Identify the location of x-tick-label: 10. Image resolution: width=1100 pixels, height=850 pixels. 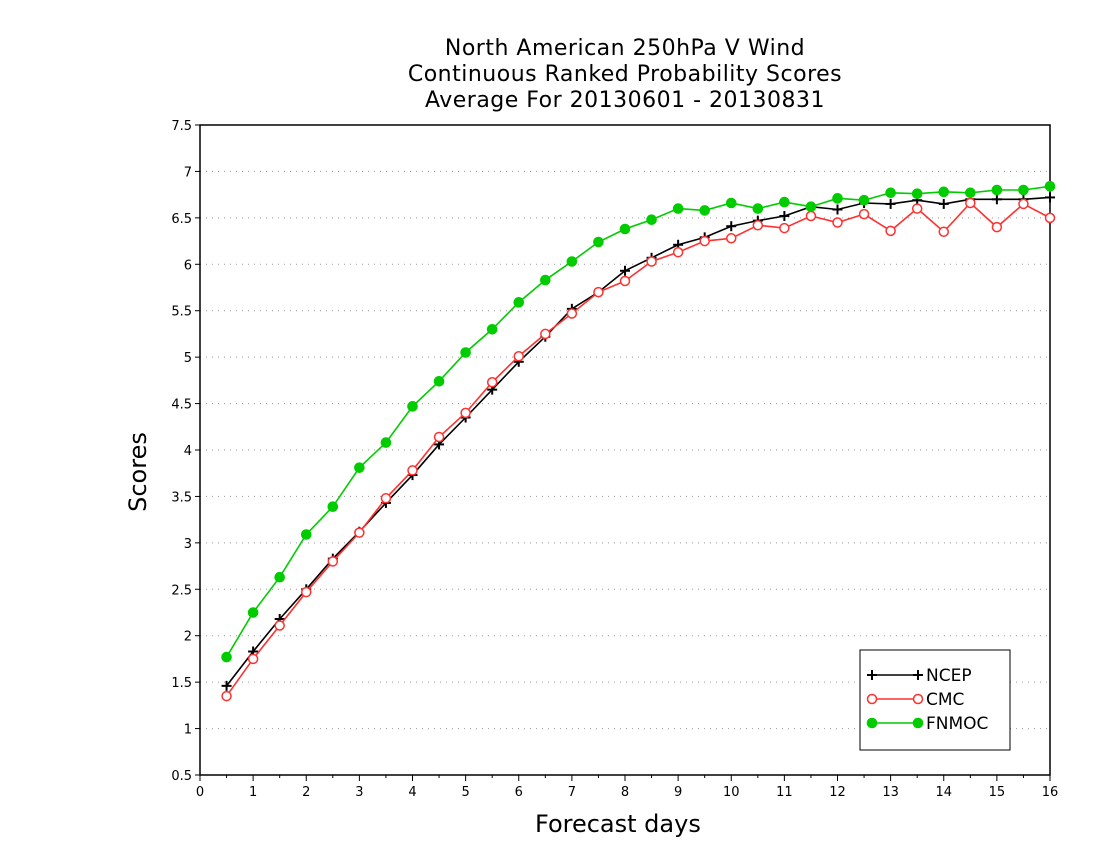
(731, 792).